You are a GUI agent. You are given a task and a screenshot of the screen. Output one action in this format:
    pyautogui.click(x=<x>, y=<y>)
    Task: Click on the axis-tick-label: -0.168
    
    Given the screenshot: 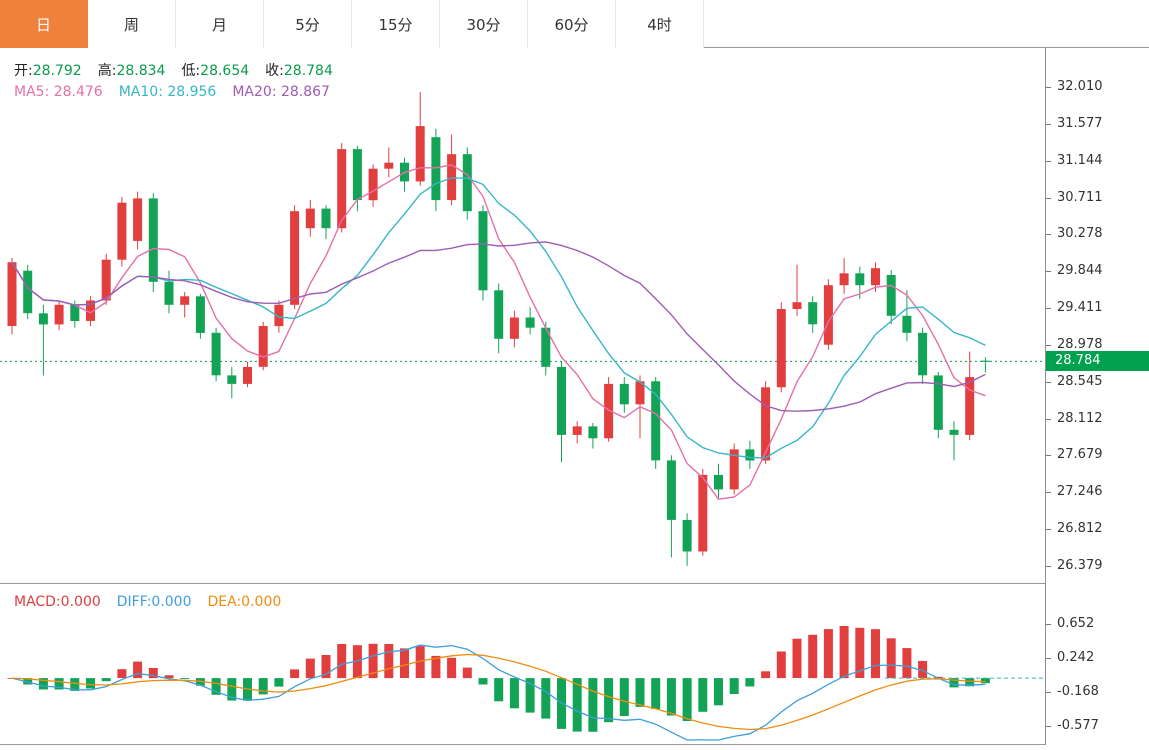 What is the action you would take?
    pyautogui.click(x=1078, y=691)
    